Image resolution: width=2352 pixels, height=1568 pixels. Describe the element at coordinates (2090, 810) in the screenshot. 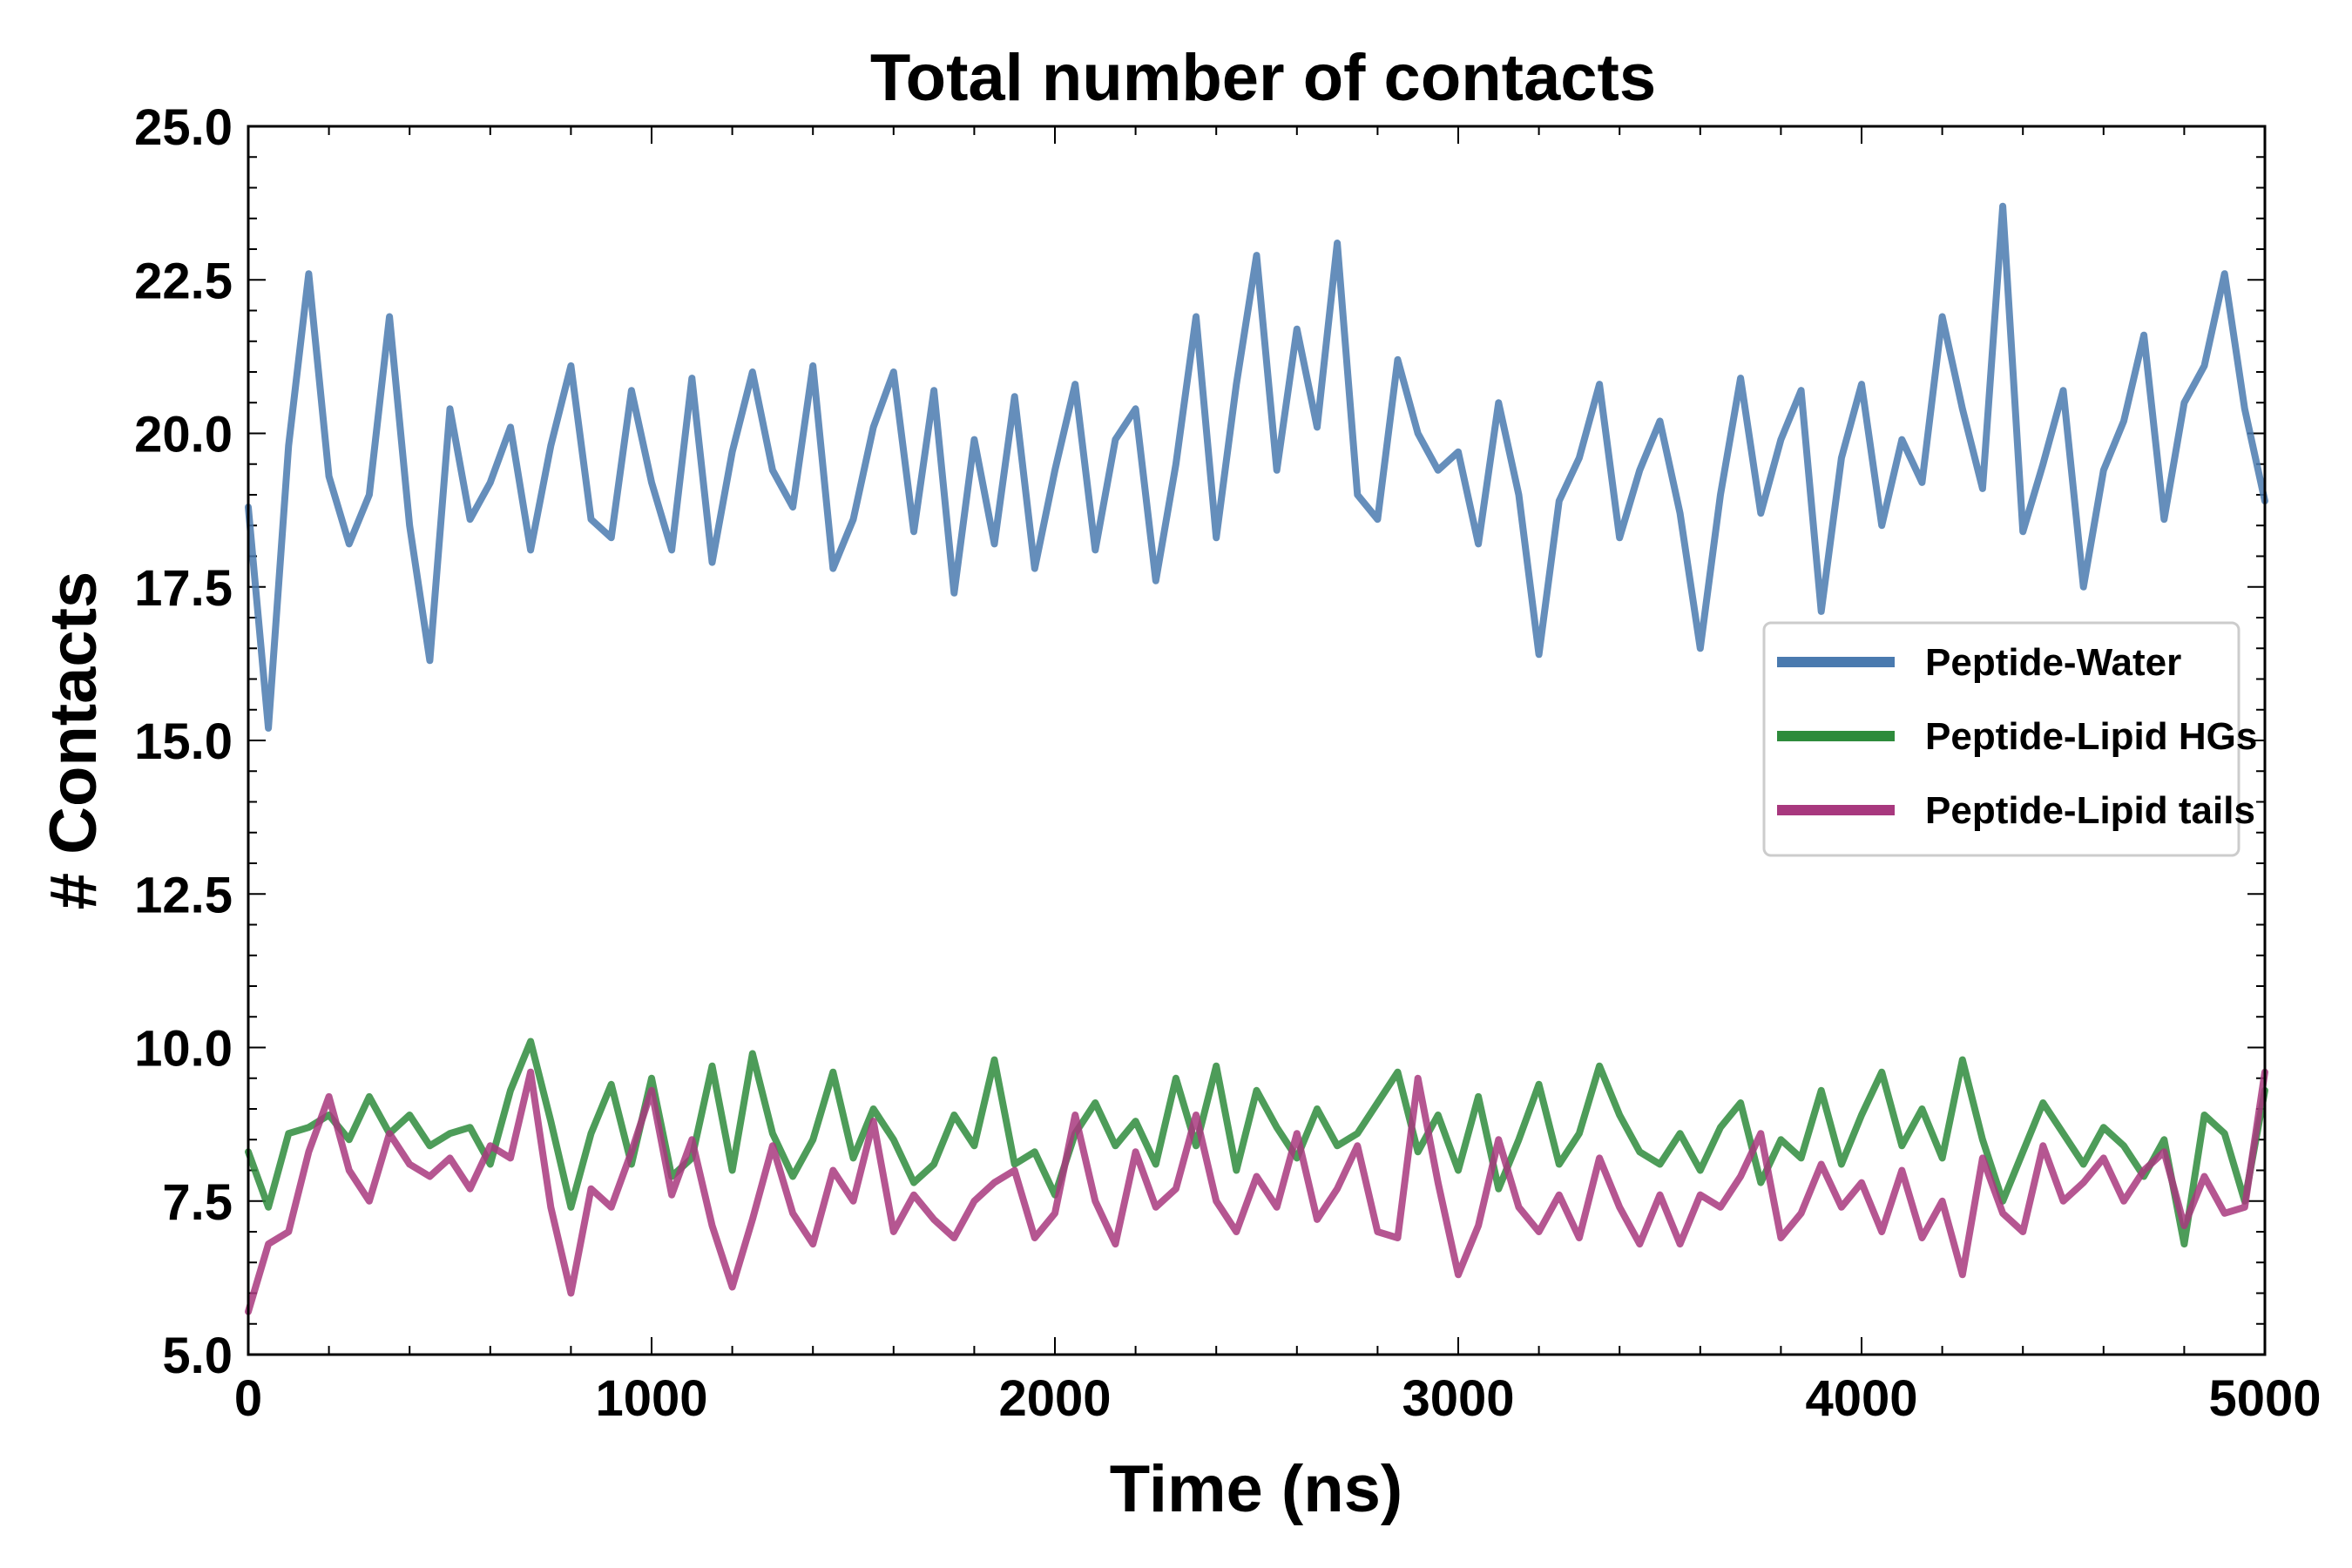

I see `legend-label-tails: Peptide-Lipid tails` at that location.